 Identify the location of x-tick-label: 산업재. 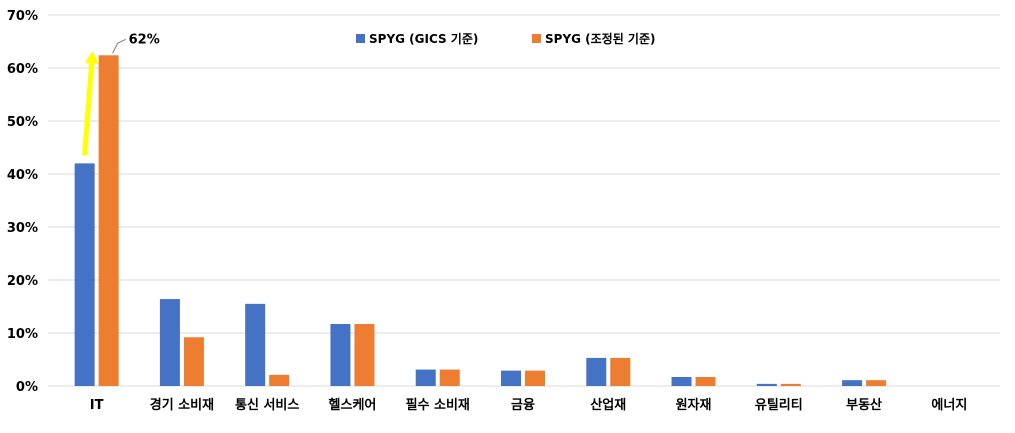
(608, 405).